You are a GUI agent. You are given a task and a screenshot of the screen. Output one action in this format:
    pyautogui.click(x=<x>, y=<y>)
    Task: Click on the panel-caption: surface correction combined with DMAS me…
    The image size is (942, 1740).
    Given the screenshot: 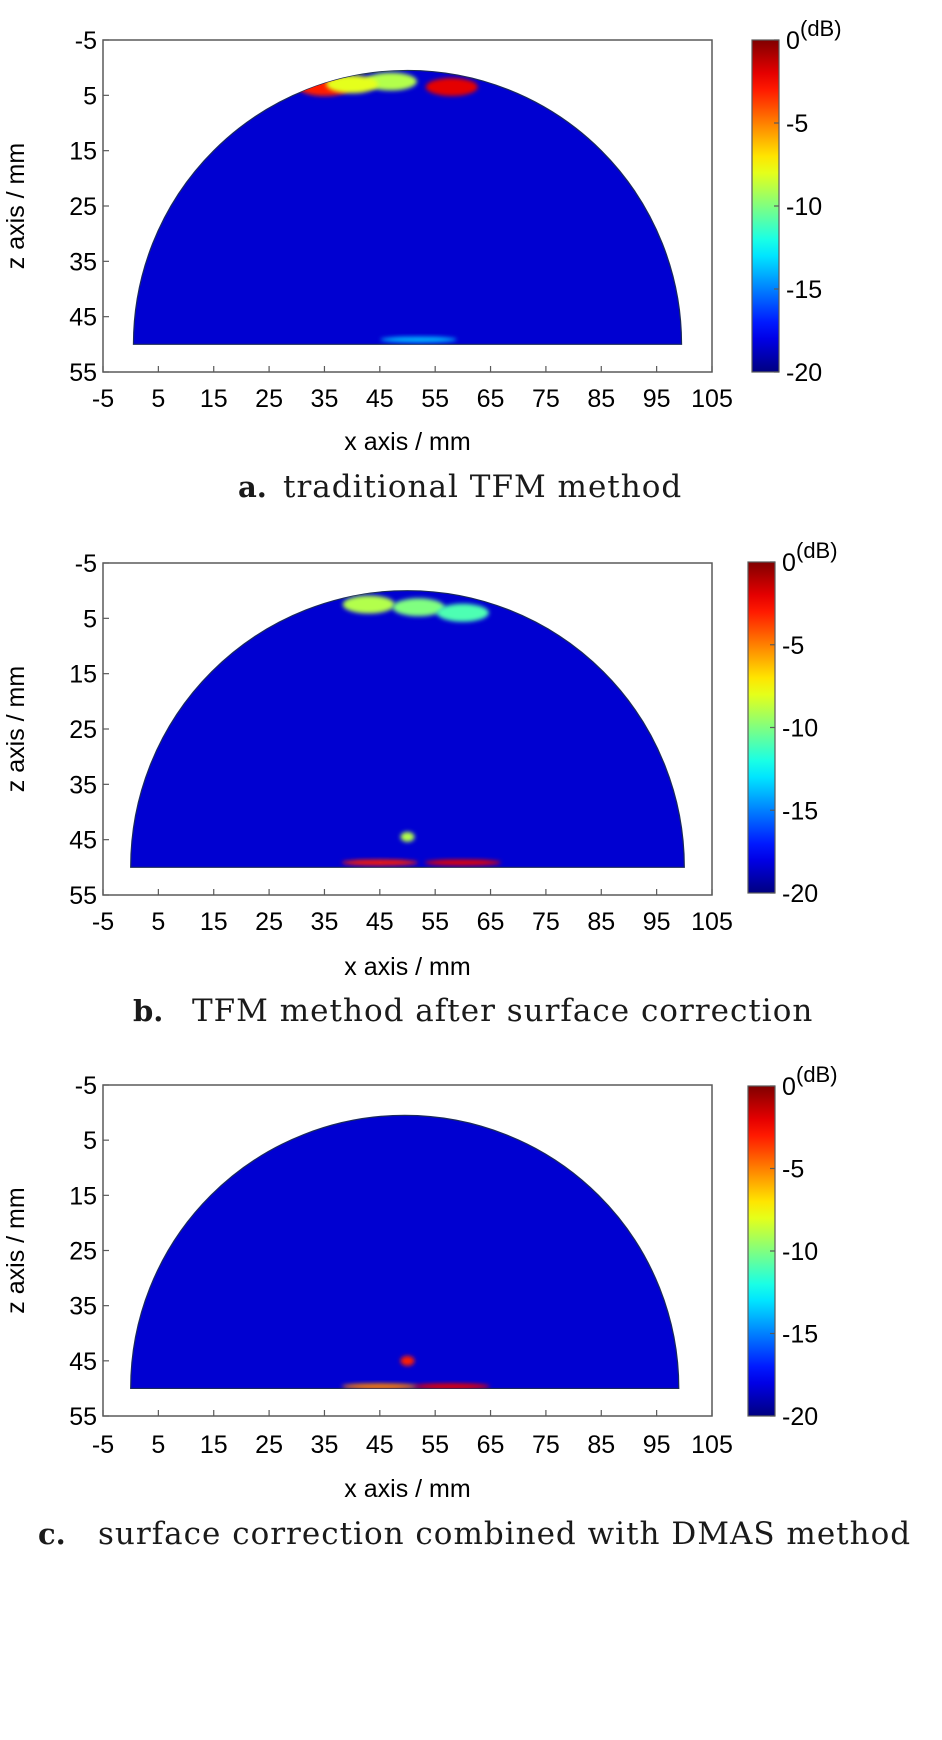 What is the action you would take?
    pyautogui.click(x=504, y=1534)
    